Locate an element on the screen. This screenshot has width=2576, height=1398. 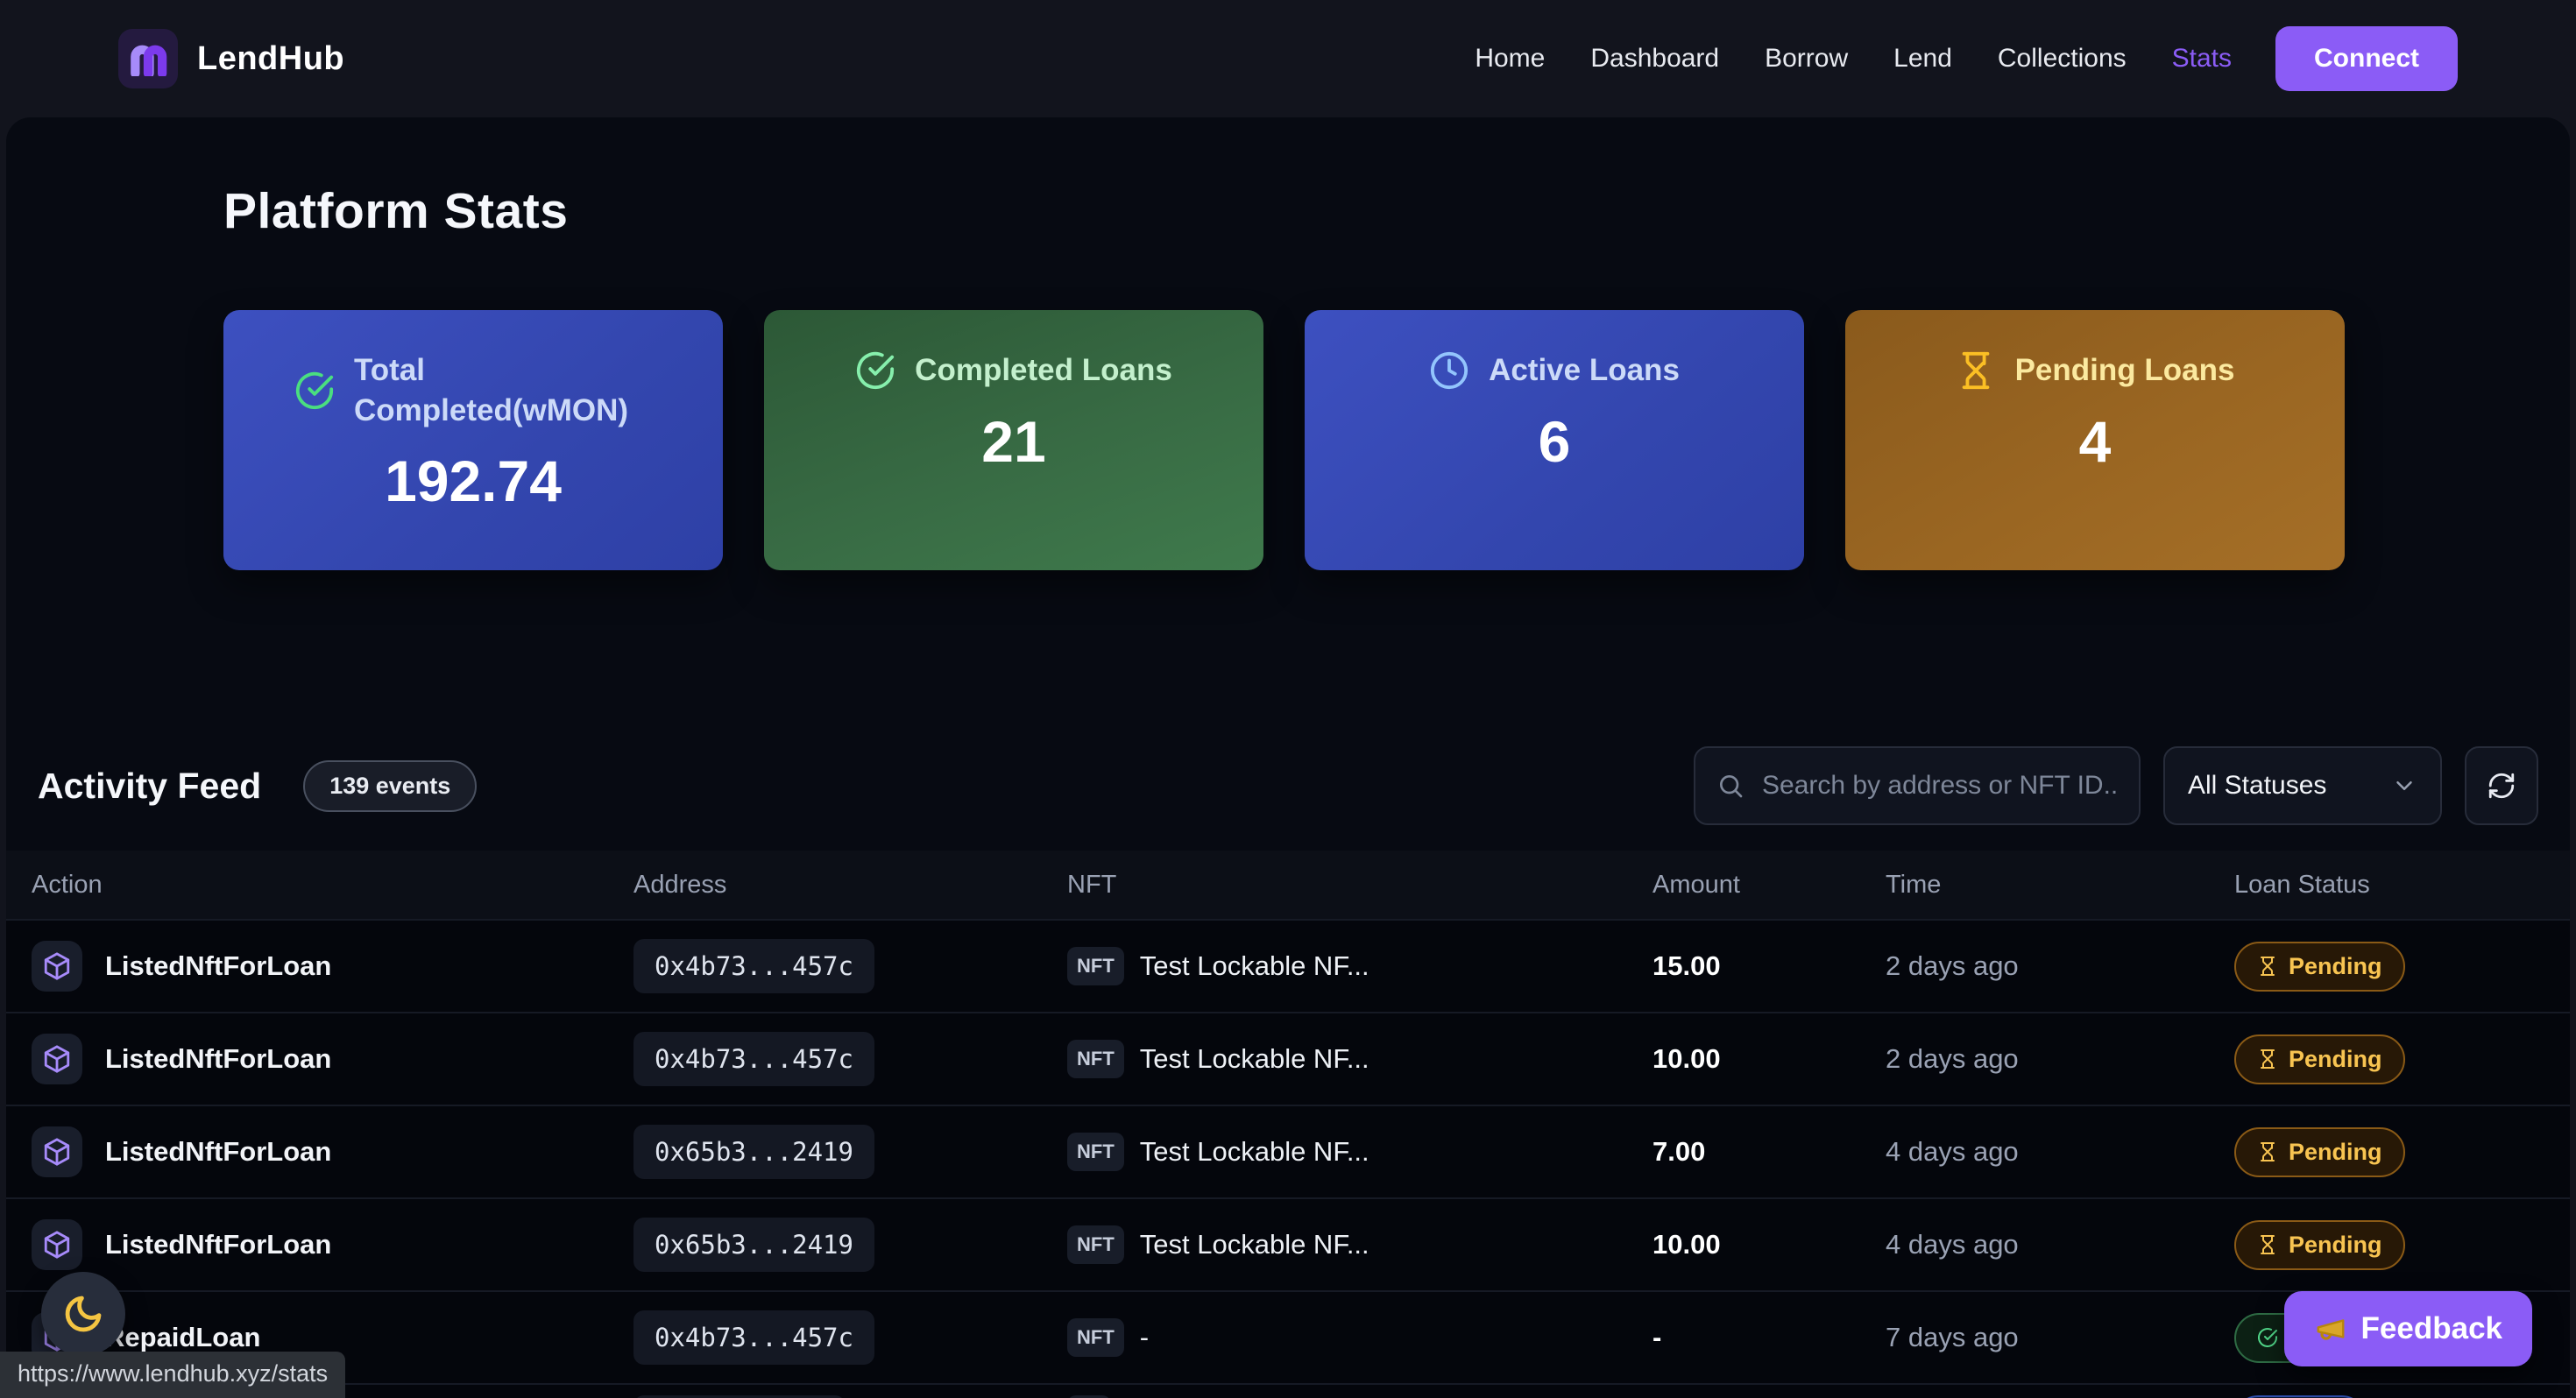
stat-card-value: 192.74 is located at coordinates (473, 480).